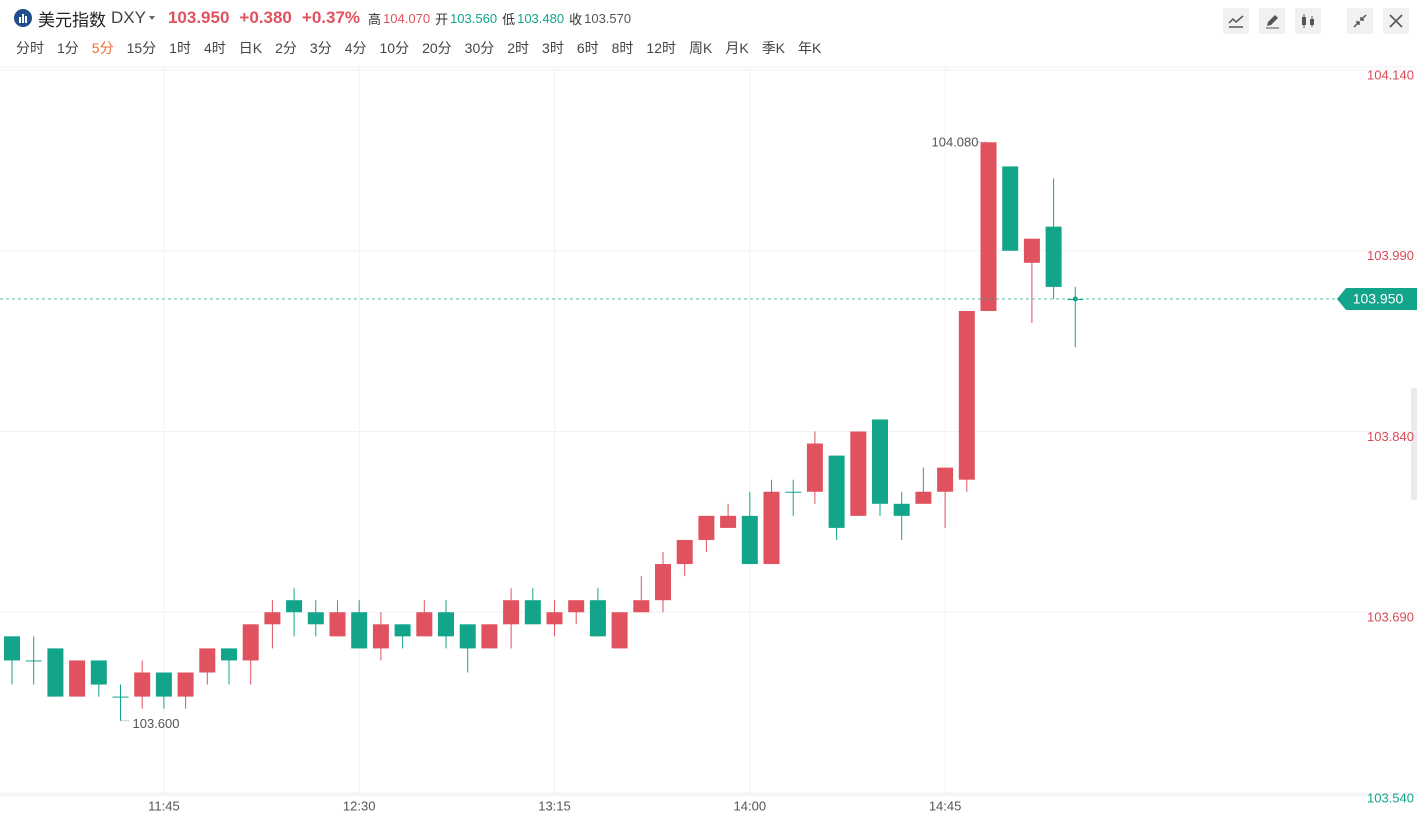 Image resolution: width=1417 pixels, height=818 pixels. Describe the element at coordinates (437, 48) in the screenshot. I see `timeframe-tab: 20分` at that location.